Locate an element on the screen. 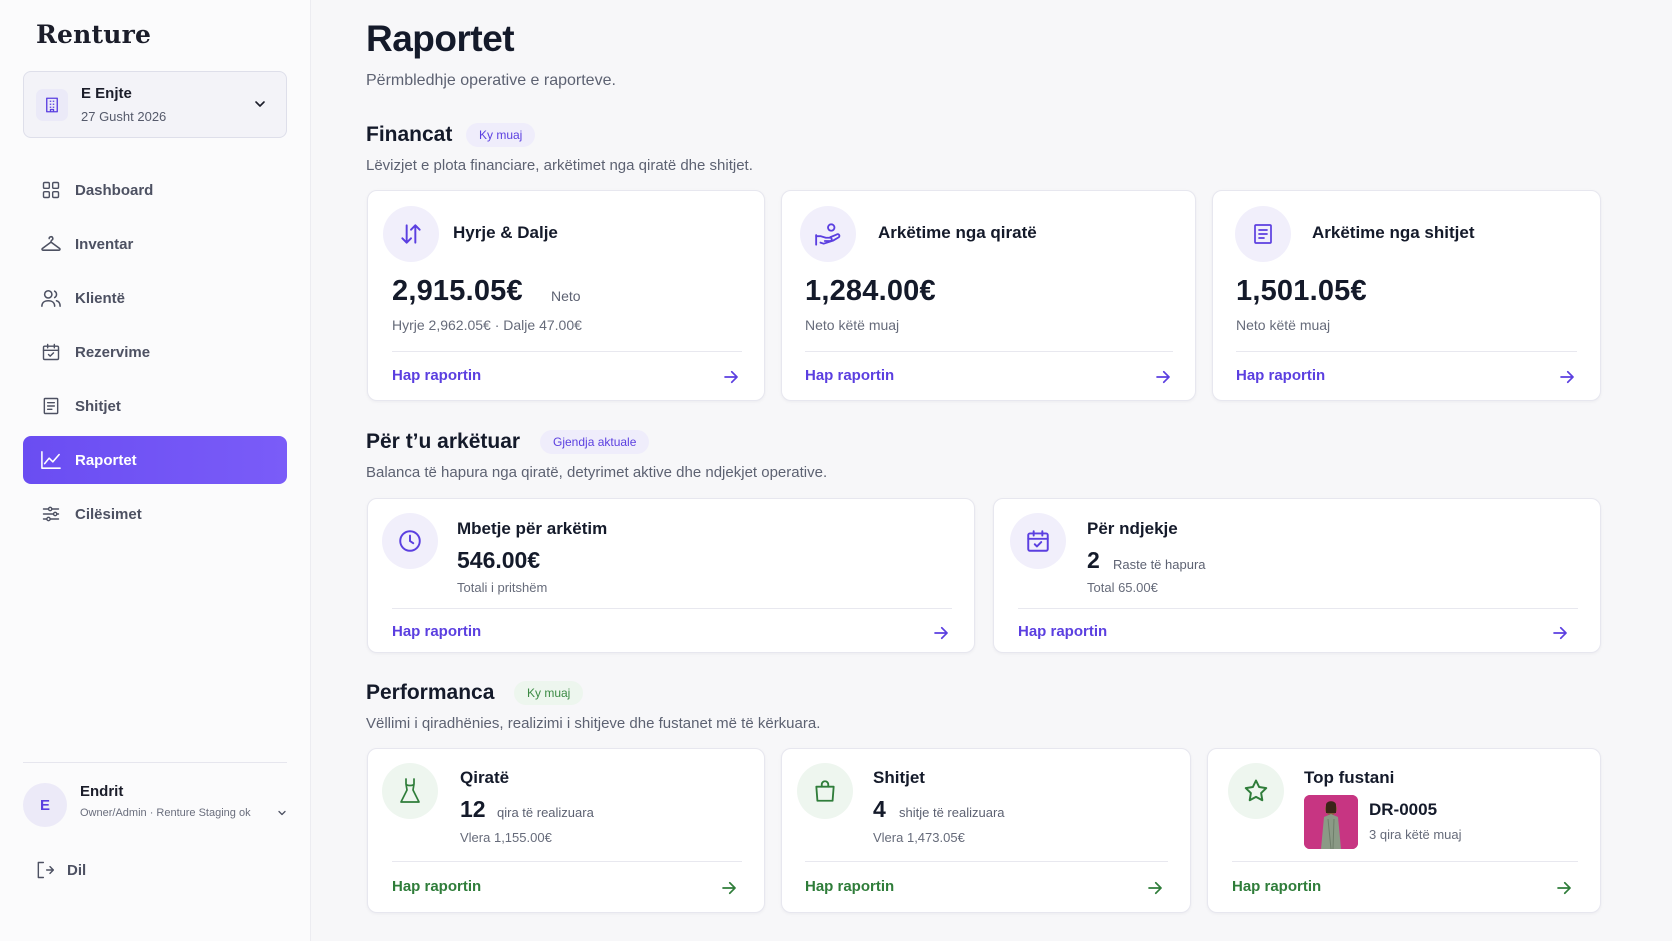  section-title-performanca: Performanca is located at coordinates (430, 692).